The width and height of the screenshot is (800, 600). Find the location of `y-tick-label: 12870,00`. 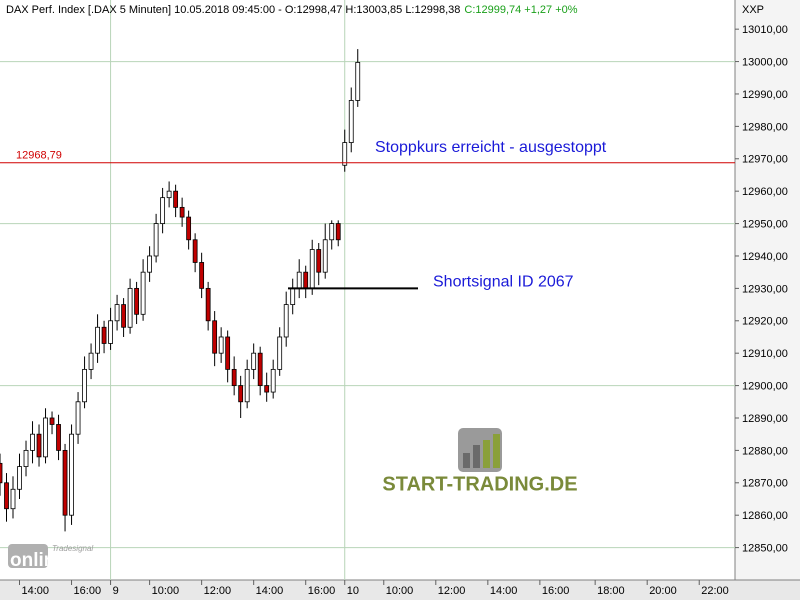

y-tick-label: 12870,00 is located at coordinates (765, 484).